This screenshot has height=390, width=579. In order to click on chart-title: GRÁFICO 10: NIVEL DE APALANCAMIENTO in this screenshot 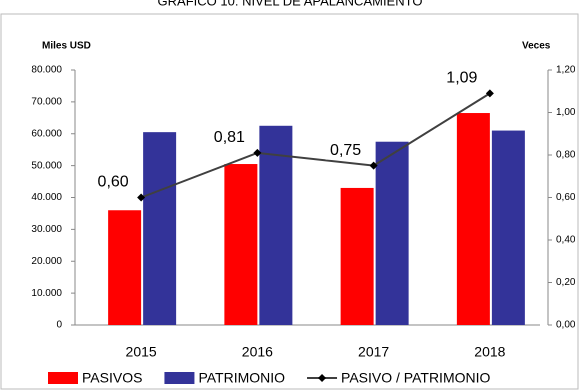, I will do `click(290, 4)`.